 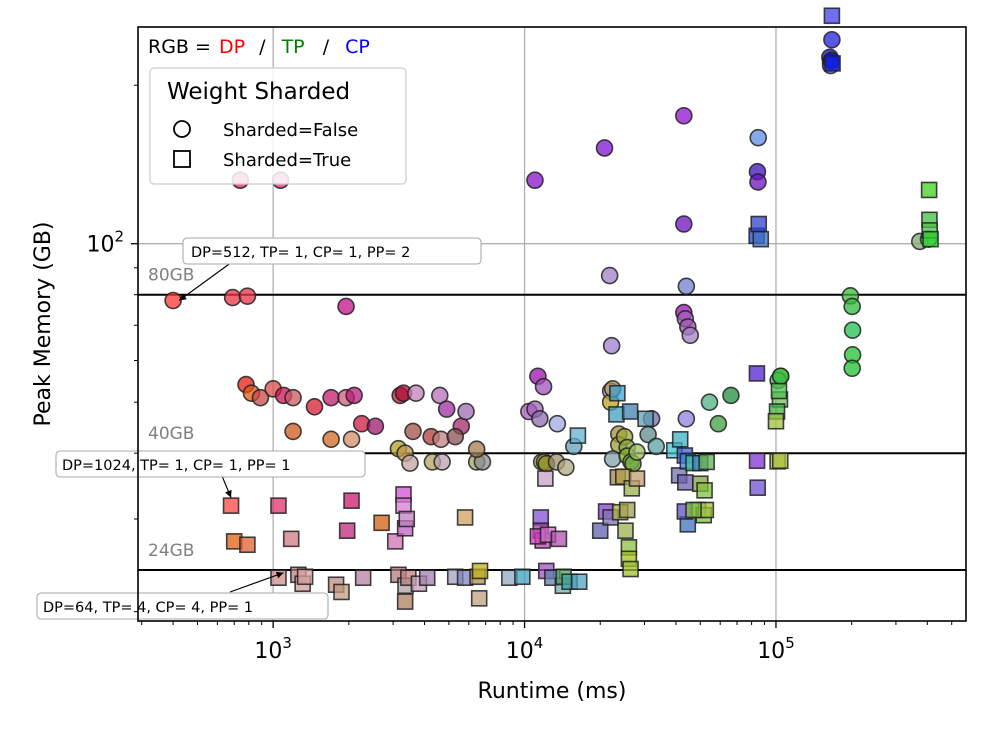 What do you see at coordinates (182, 47) in the screenshot?
I see `color-key-prefix: RGB =` at bounding box center [182, 47].